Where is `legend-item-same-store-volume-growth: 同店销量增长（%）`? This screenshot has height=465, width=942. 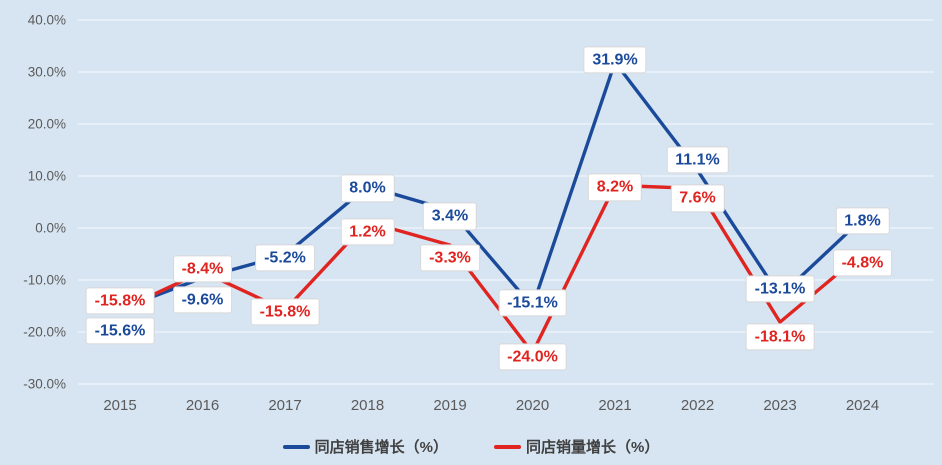
legend-item-same-store-volume-growth: 同店销量增长（%） is located at coordinates (576, 446).